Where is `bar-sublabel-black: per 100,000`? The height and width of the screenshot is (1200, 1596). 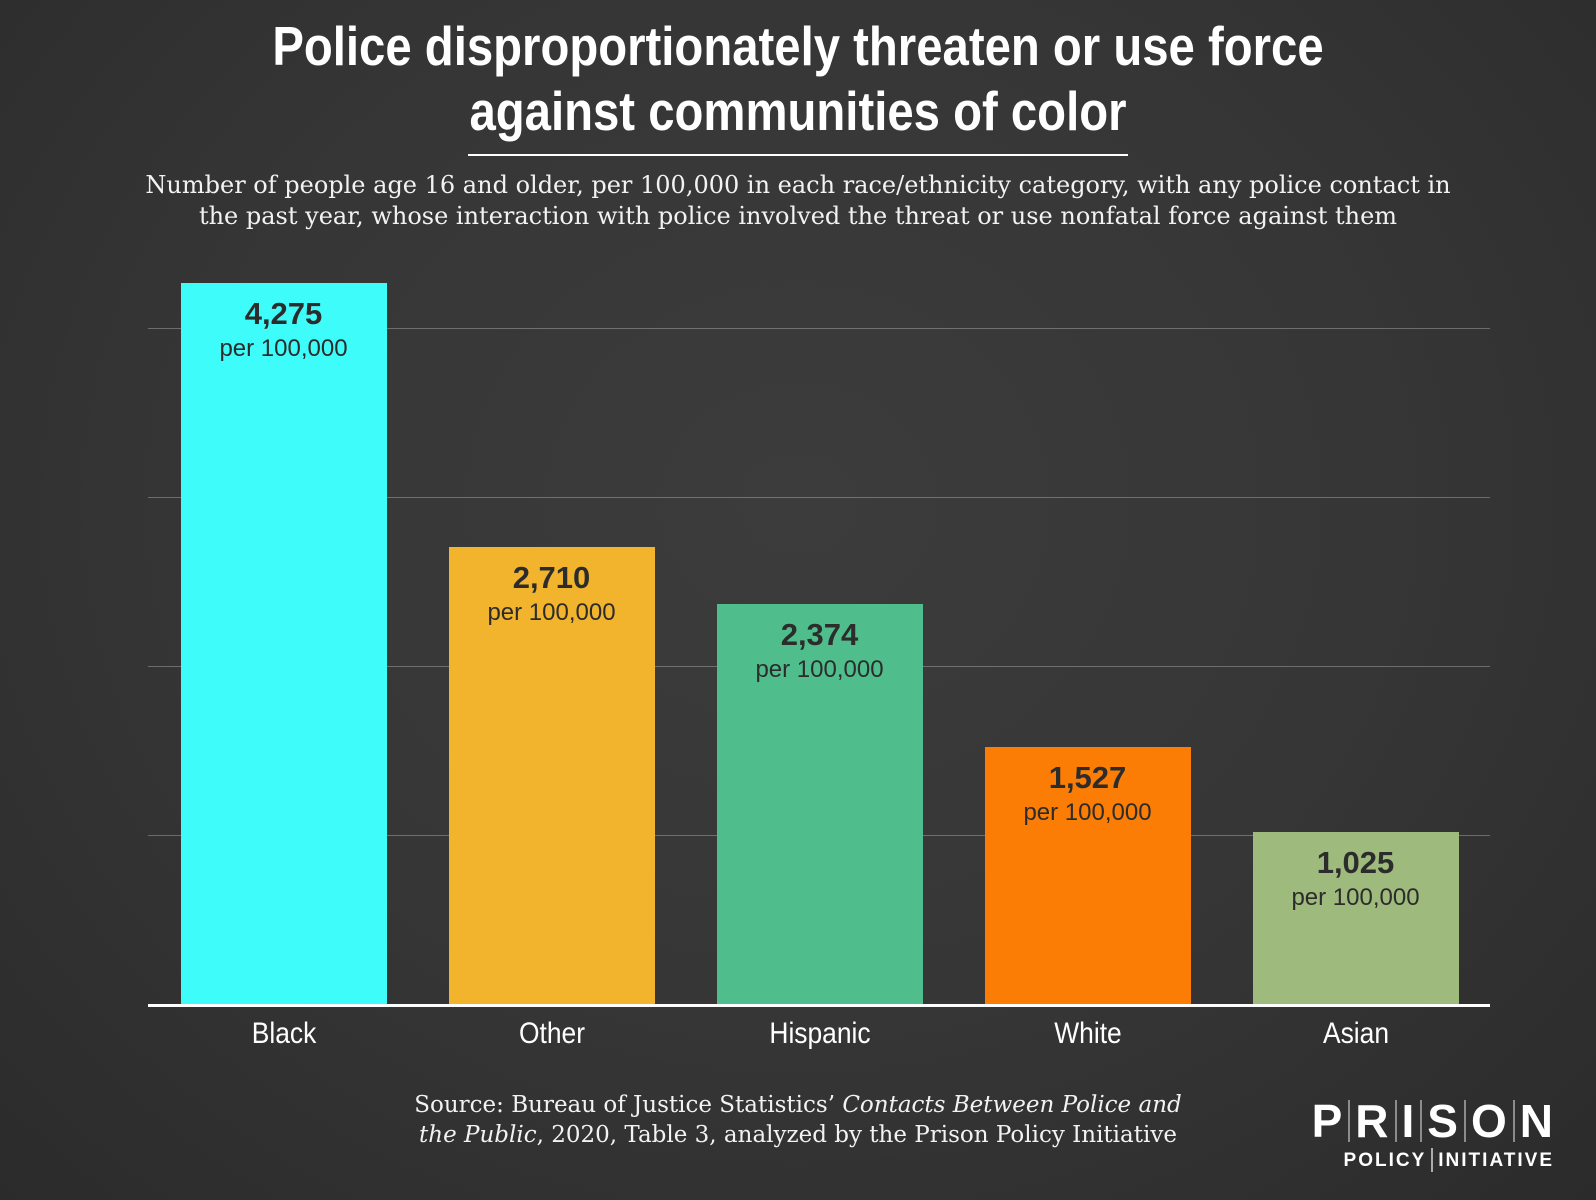
bar-sublabel-black: per 100,000 is located at coordinates (283, 348).